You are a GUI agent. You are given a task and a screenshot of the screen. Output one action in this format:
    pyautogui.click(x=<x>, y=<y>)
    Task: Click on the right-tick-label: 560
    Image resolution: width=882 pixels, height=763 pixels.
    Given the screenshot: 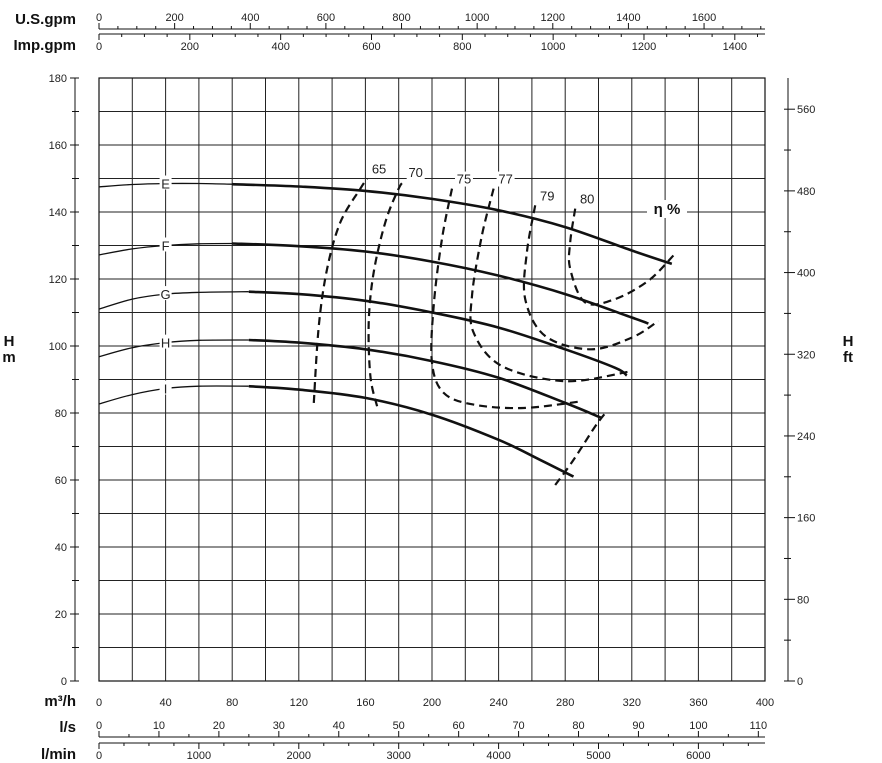 What is the action you would take?
    pyautogui.click(x=806, y=110)
    